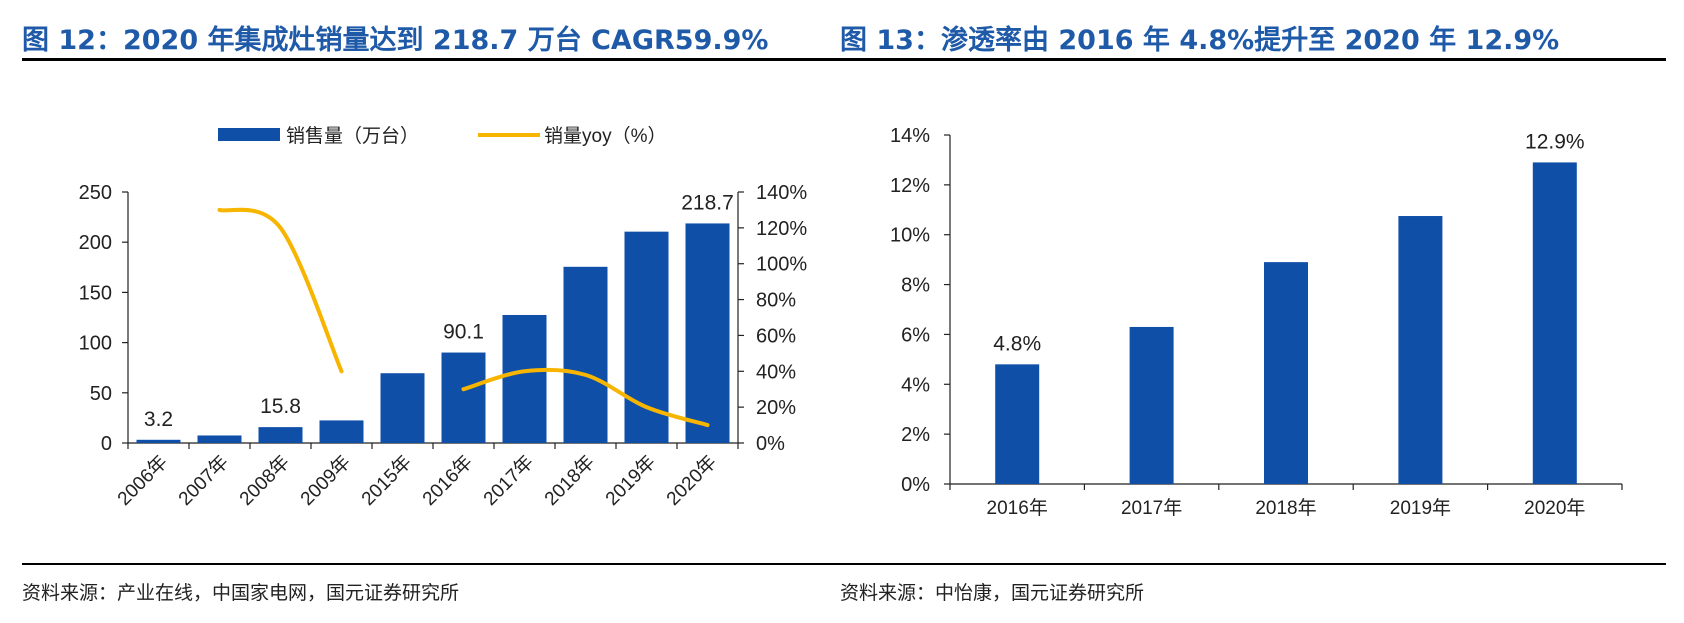 This screenshot has height=623, width=1684. Describe the element at coordinates (1017, 508) in the screenshot. I see `right-chart-x-tick-label: 2016年` at that location.